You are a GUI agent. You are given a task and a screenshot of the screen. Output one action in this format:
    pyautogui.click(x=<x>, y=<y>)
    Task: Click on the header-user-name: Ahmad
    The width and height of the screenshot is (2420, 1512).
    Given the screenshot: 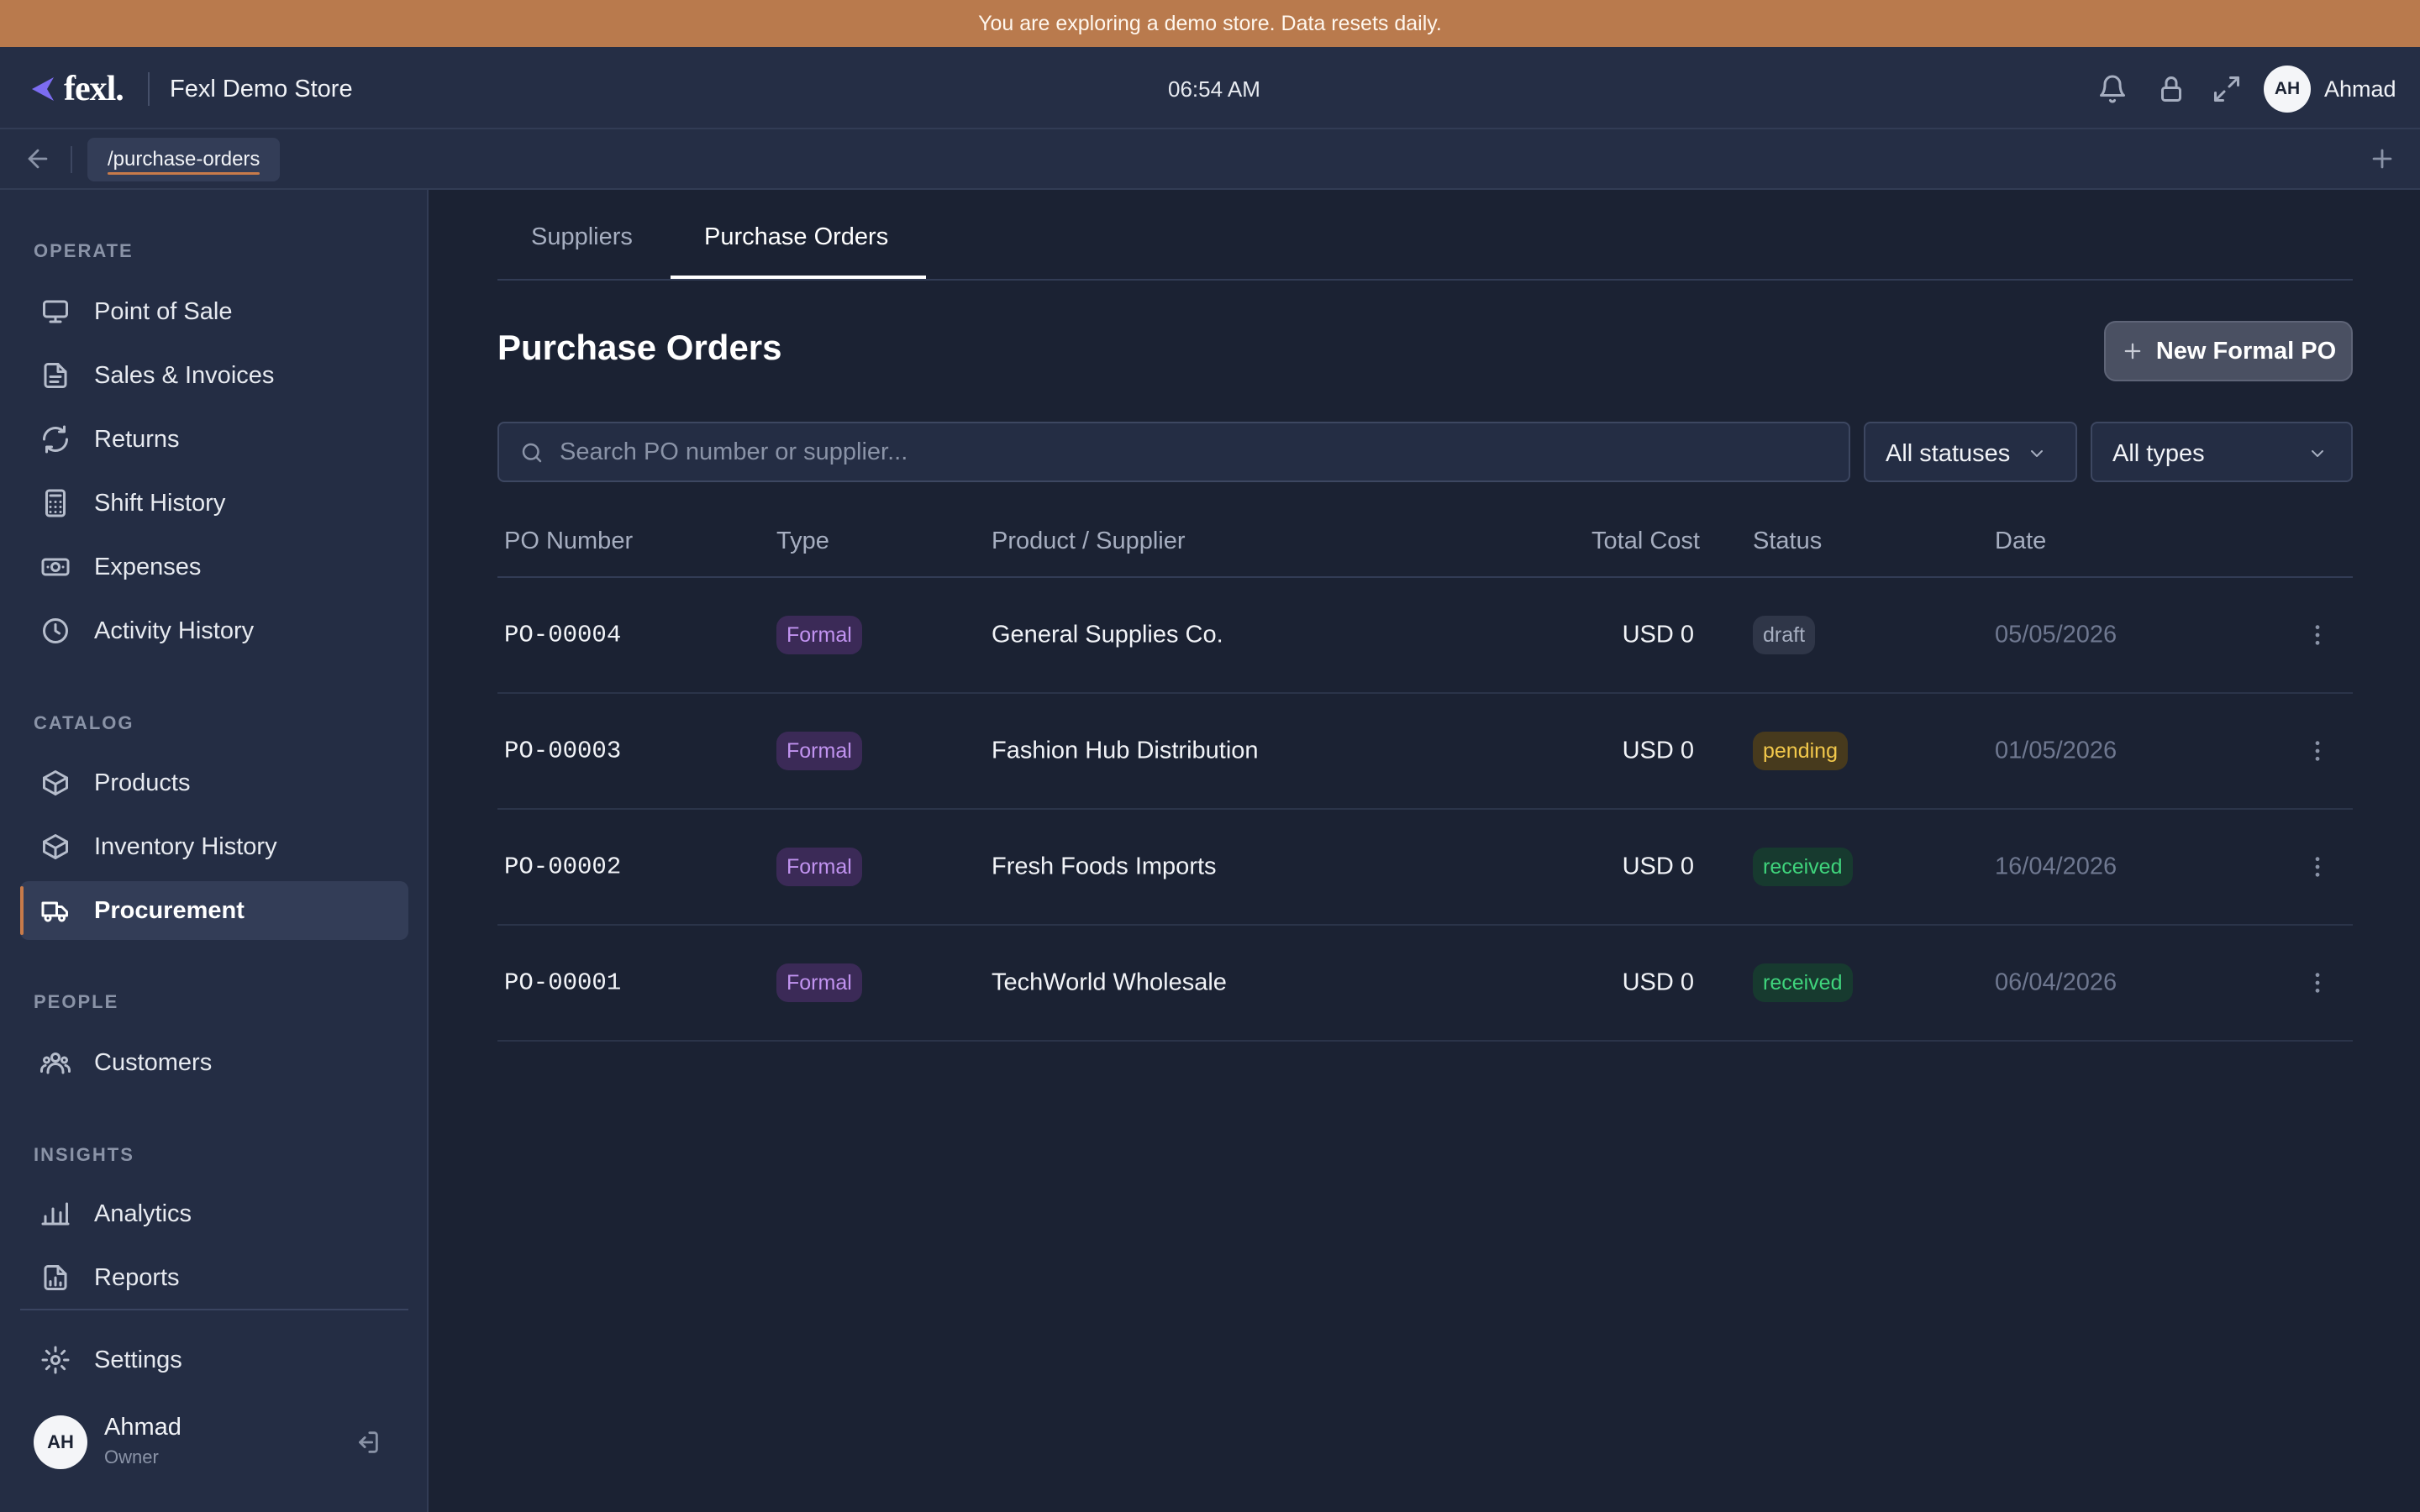 What is the action you would take?
    pyautogui.click(x=2360, y=89)
    